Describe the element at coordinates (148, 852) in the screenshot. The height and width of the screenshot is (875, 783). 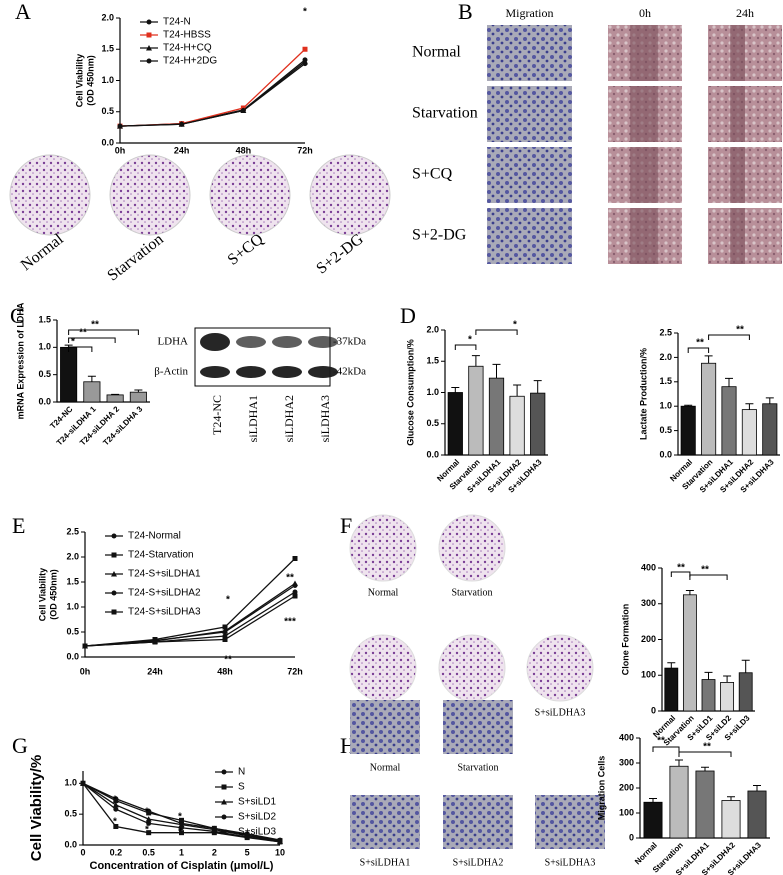
I see `x-tick-label: 0.5` at that location.